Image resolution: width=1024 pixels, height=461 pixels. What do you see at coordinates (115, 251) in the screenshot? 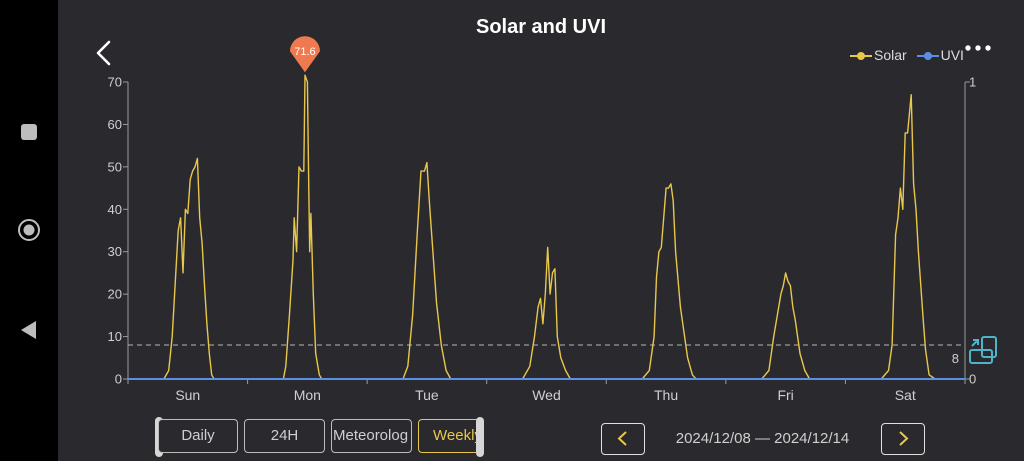
I see `y-tick-label: 30` at bounding box center [115, 251].